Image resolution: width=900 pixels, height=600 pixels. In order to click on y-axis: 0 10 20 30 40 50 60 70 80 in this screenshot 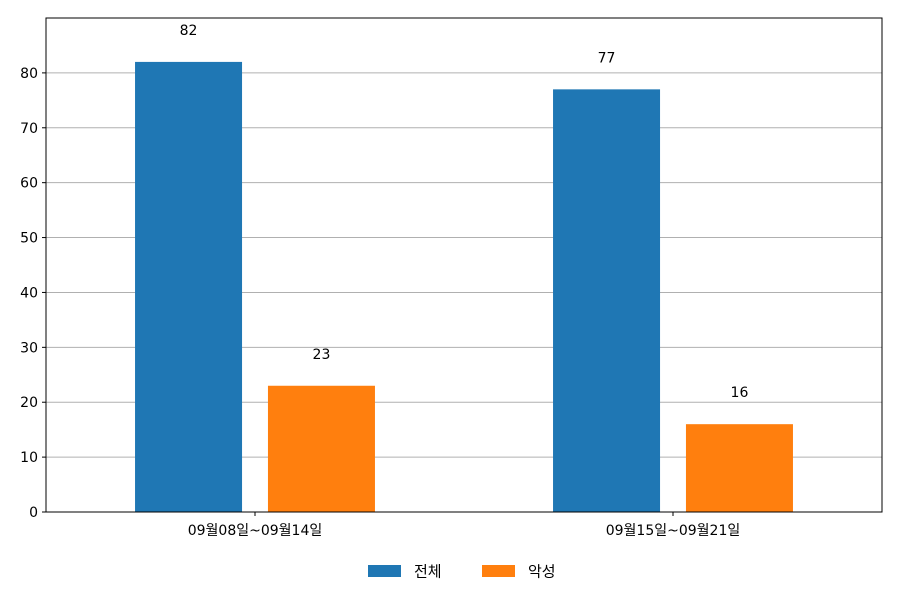, I will do `click(33, 293)`.